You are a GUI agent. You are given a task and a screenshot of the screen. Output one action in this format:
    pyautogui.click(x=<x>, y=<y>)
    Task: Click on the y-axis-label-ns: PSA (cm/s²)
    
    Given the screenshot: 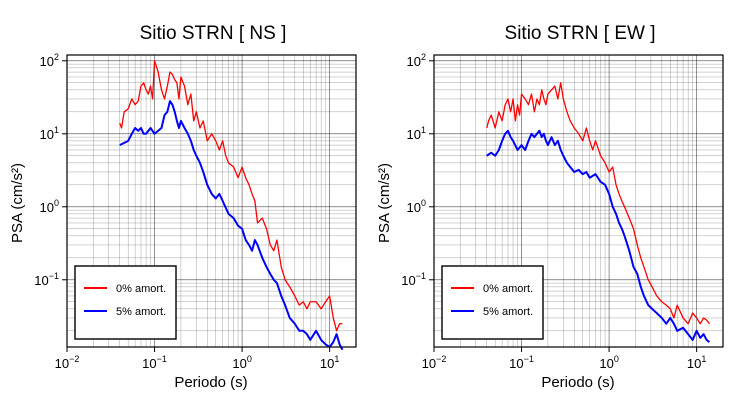 What is the action you would take?
    pyautogui.click(x=17, y=203)
    